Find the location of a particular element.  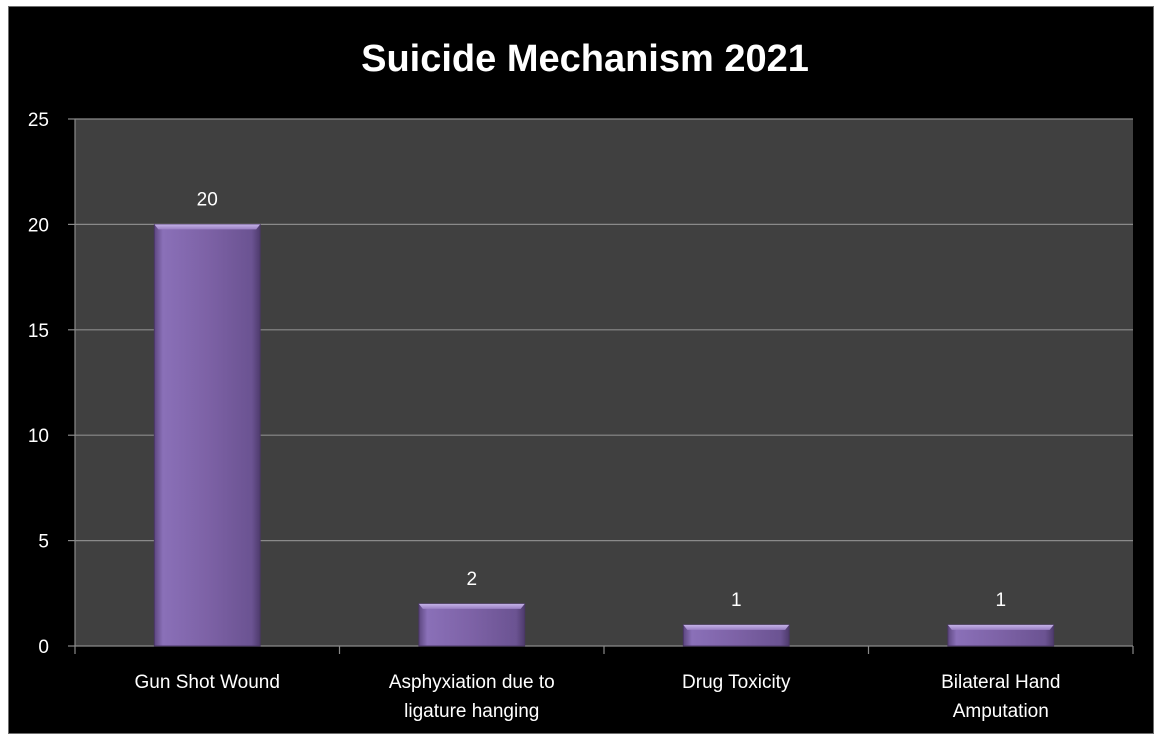

category-label-line: Gun Shot Wound is located at coordinates (207, 682).